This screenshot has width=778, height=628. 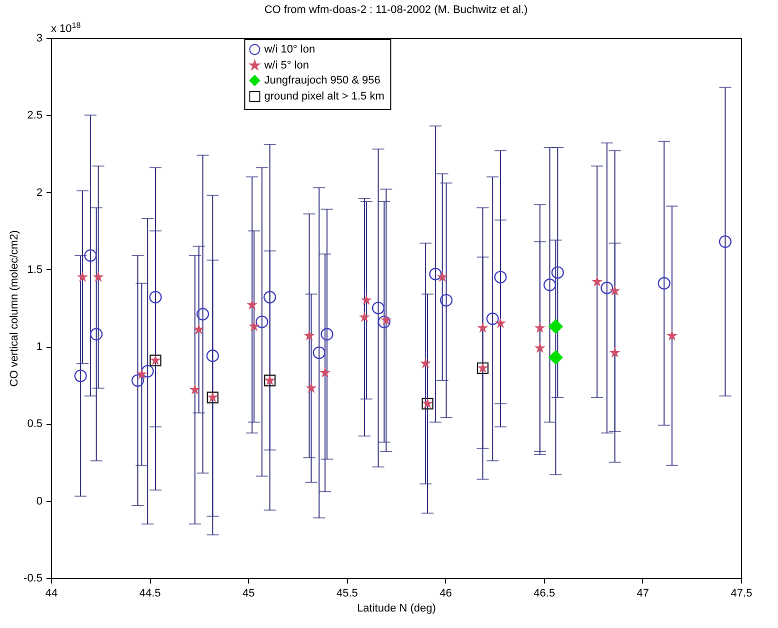 I want to click on x-tick-label: 44.5, so click(x=150, y=594).